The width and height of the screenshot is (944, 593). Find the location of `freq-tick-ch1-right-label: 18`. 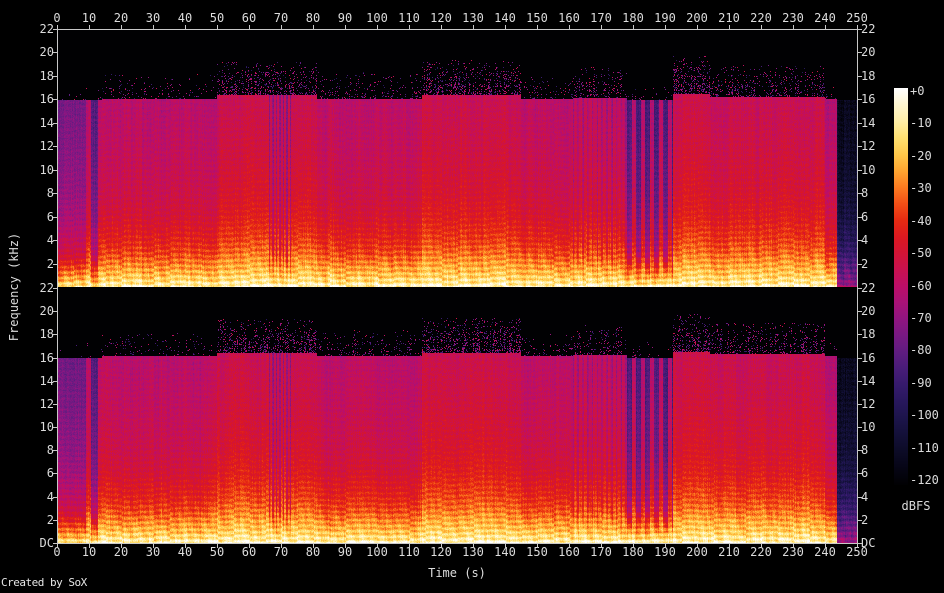

freq-tick-ch1-right-label: 18 is located at coordinates (868, 75).